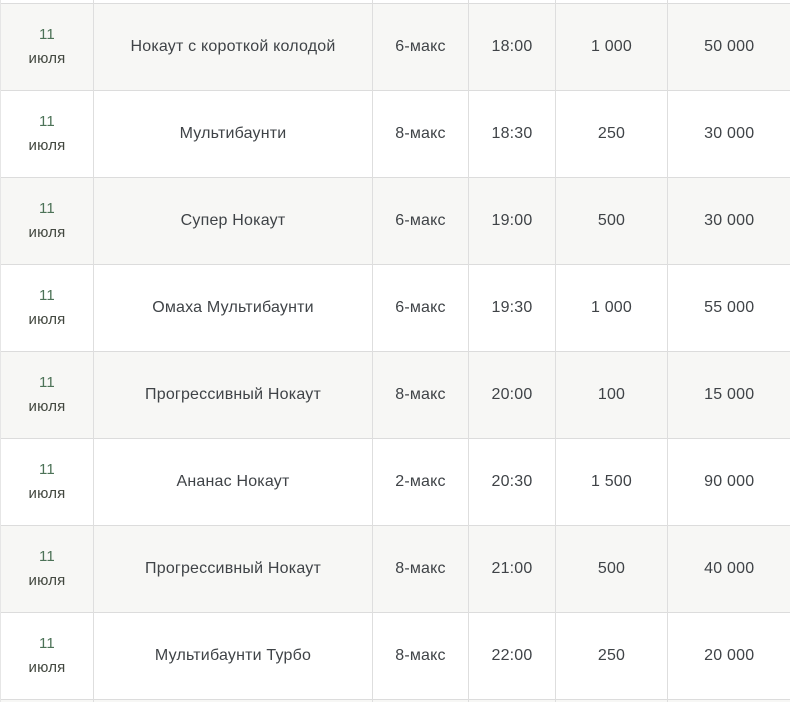 The height and width of the screenshot is (702, 790). I want to click on table-row-partial-bottom, so click(395, 700).